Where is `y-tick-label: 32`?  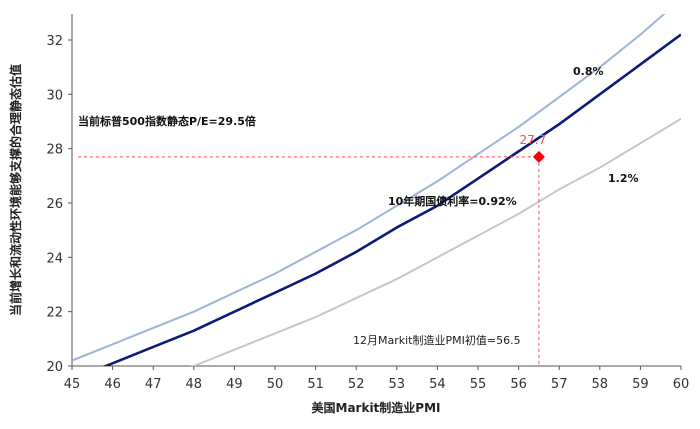
y-tick-label: 32 is located at coordinates (54, 41).